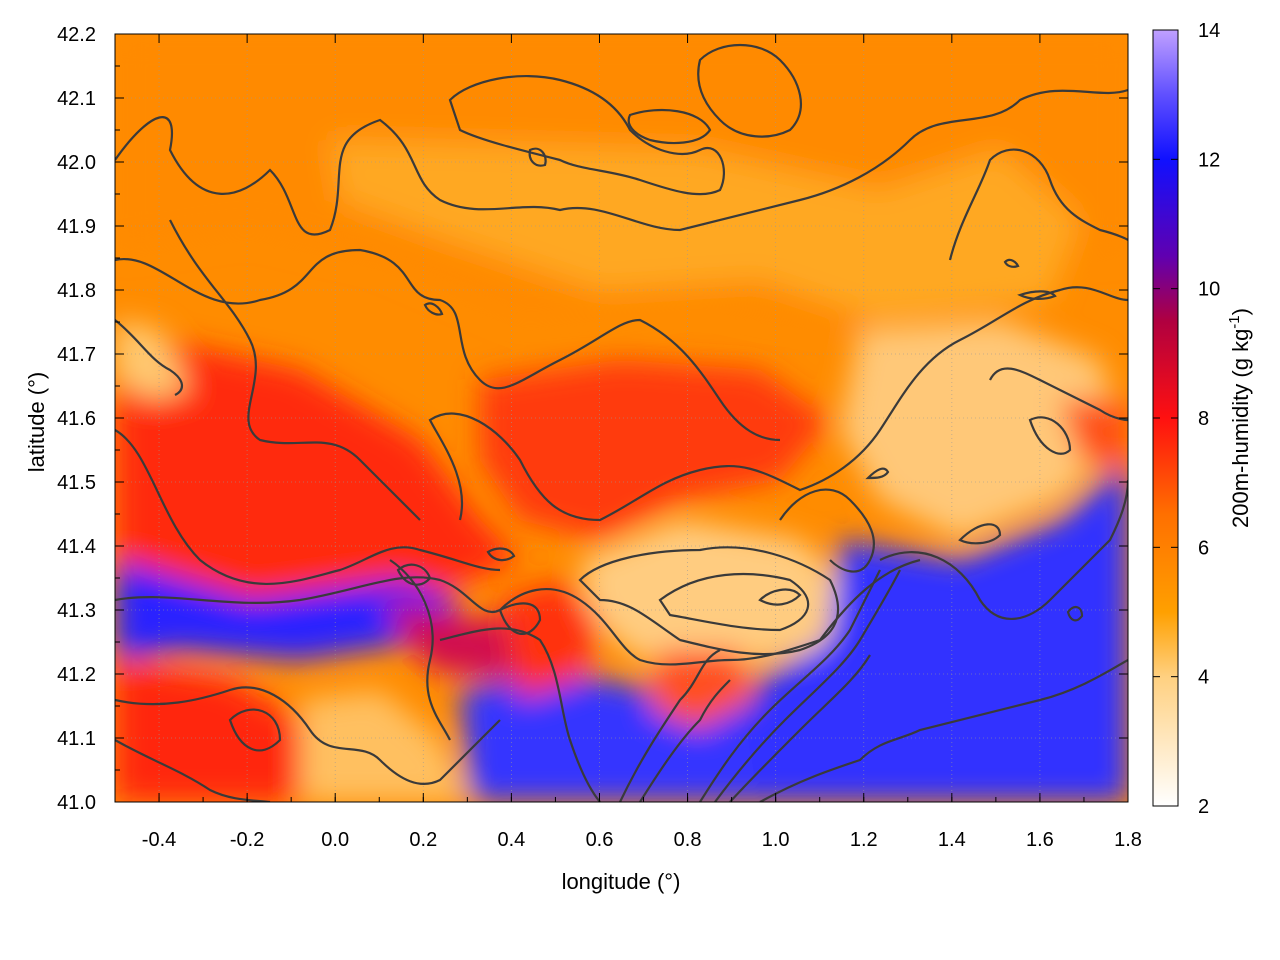  Describe the element at coordinates (335, 840) in the screenshot. I see `x-tick-label: 0.0` at that location.